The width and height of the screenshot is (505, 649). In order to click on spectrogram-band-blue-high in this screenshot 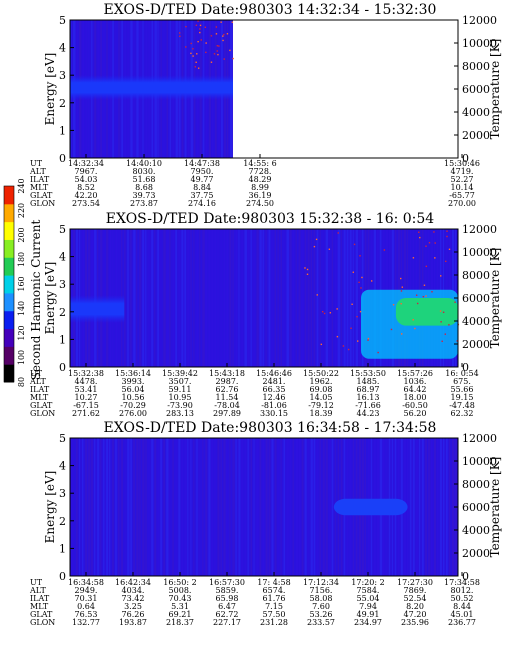, I will do `click(151, 88)`.